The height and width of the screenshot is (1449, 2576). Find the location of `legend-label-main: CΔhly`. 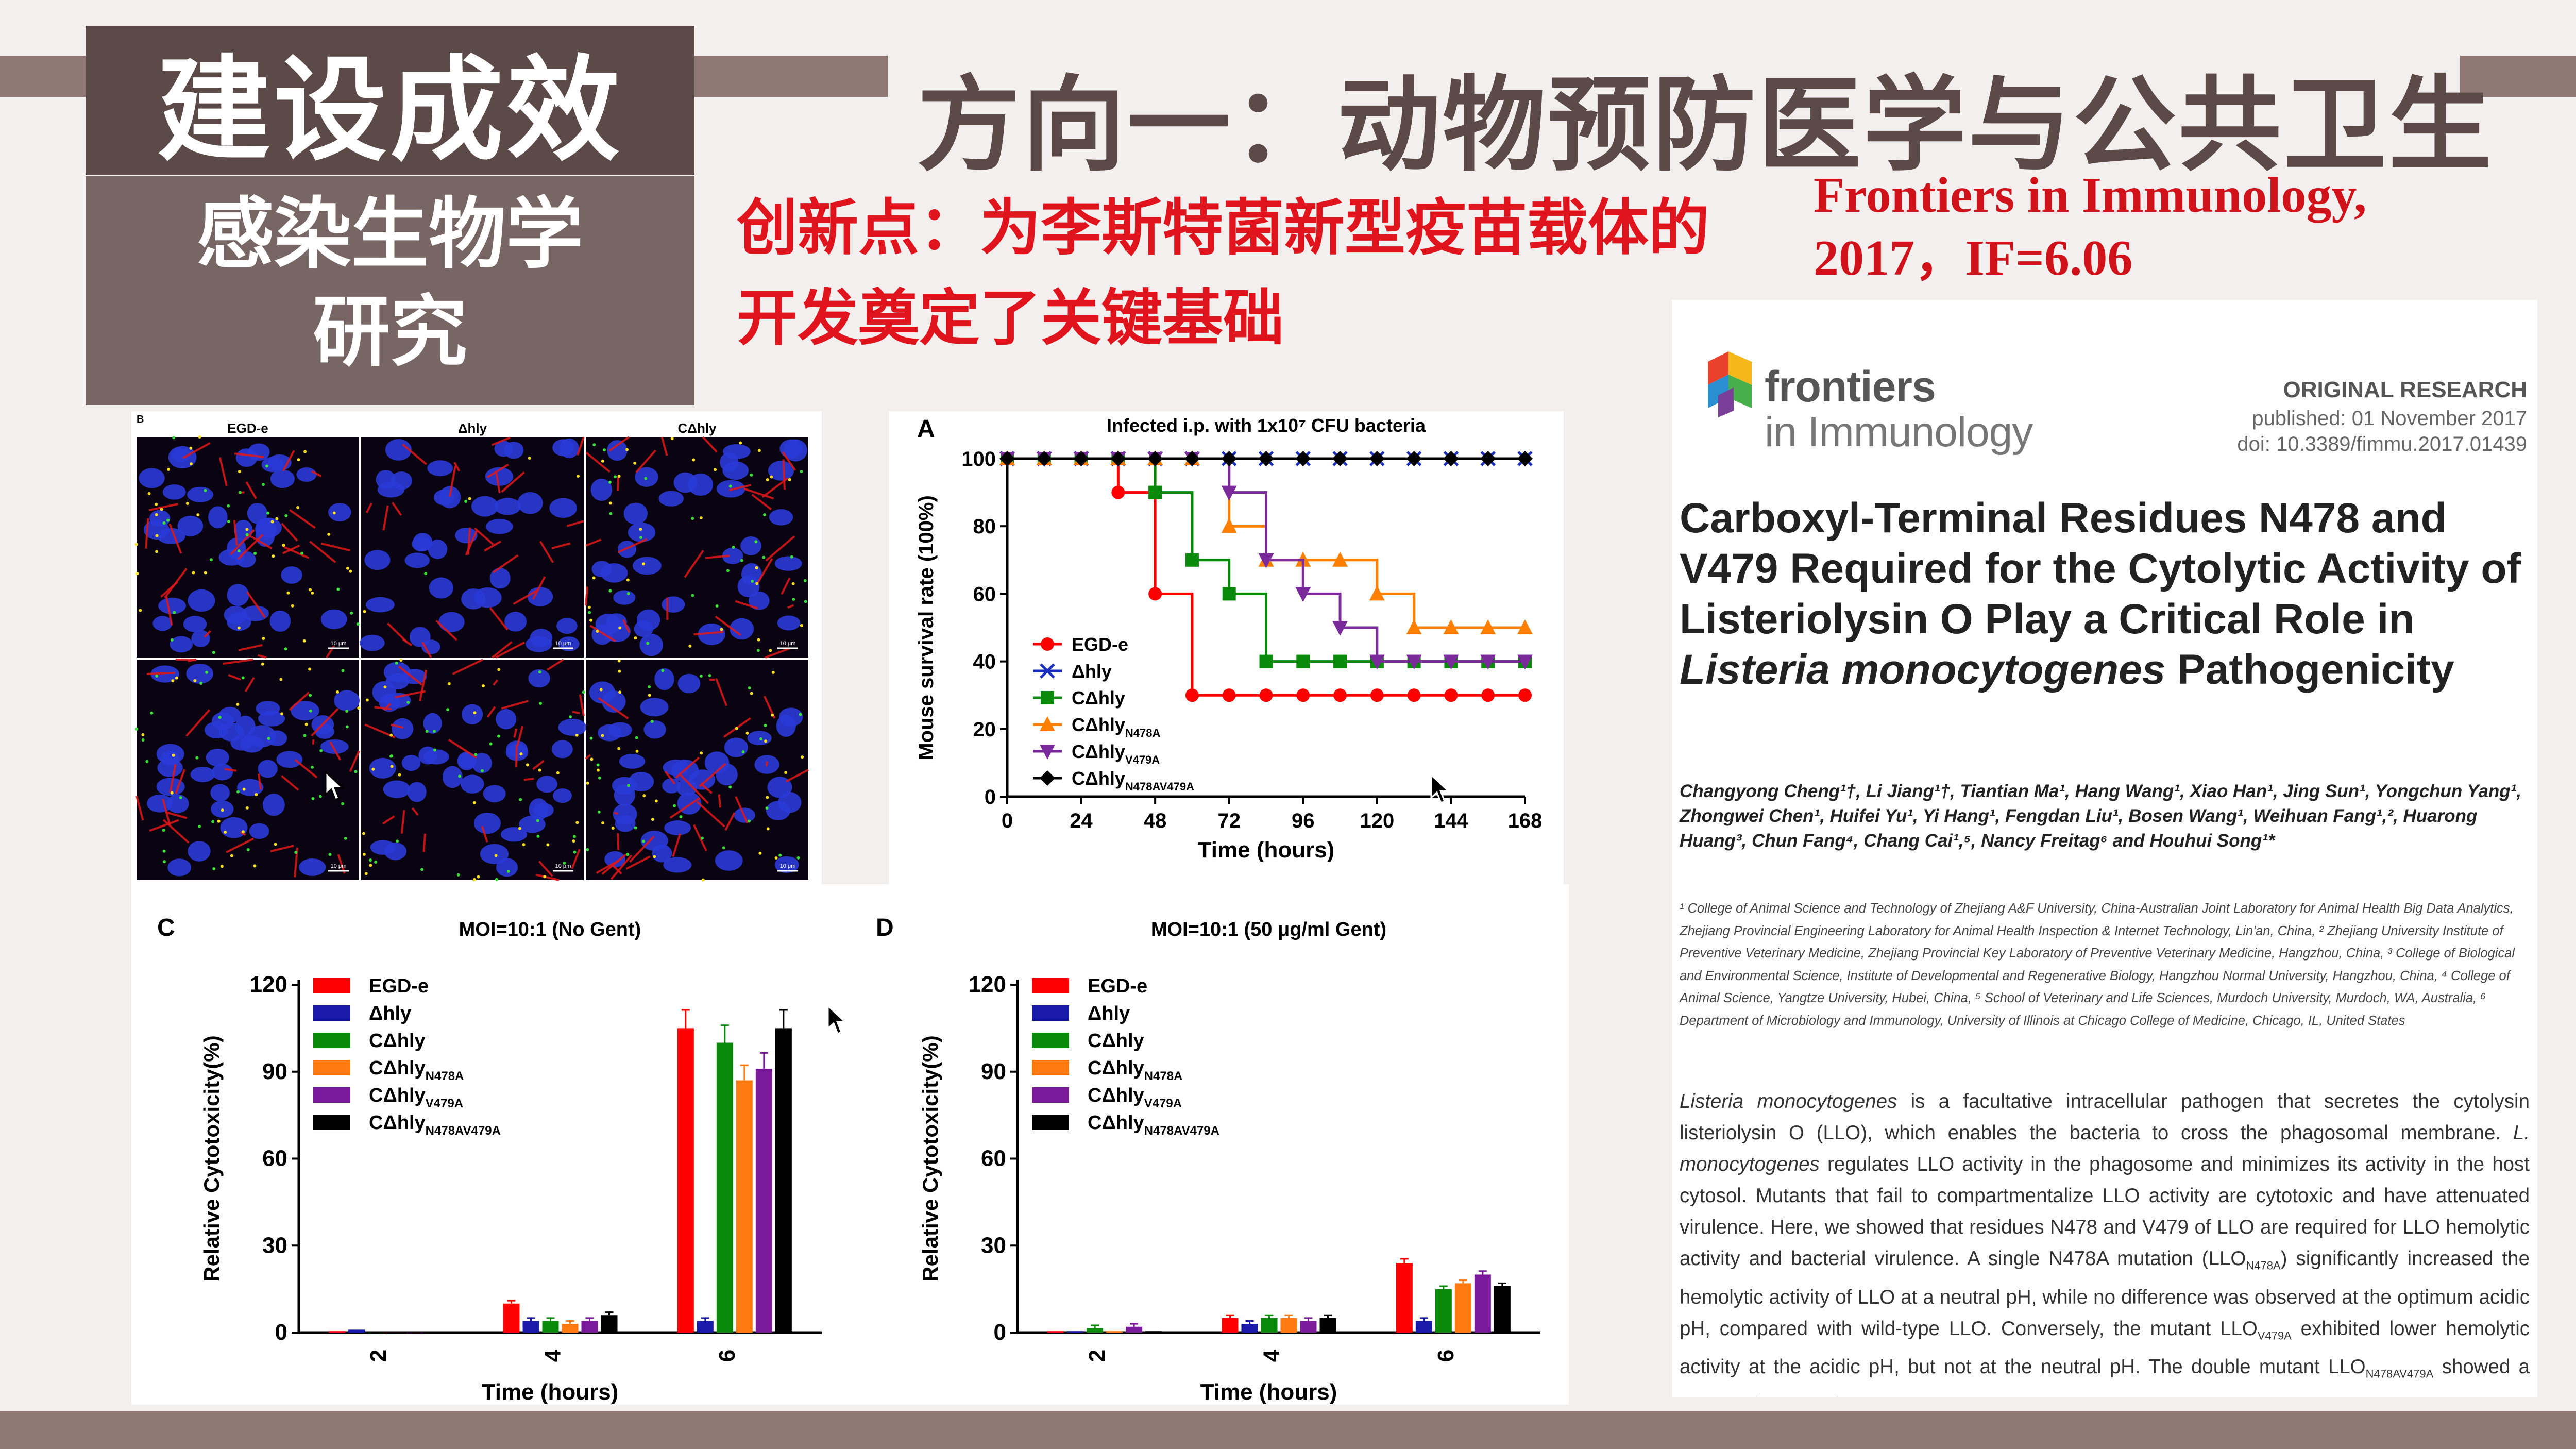

legend-label-main: CΔhly is located at coordinates (1098, 751).